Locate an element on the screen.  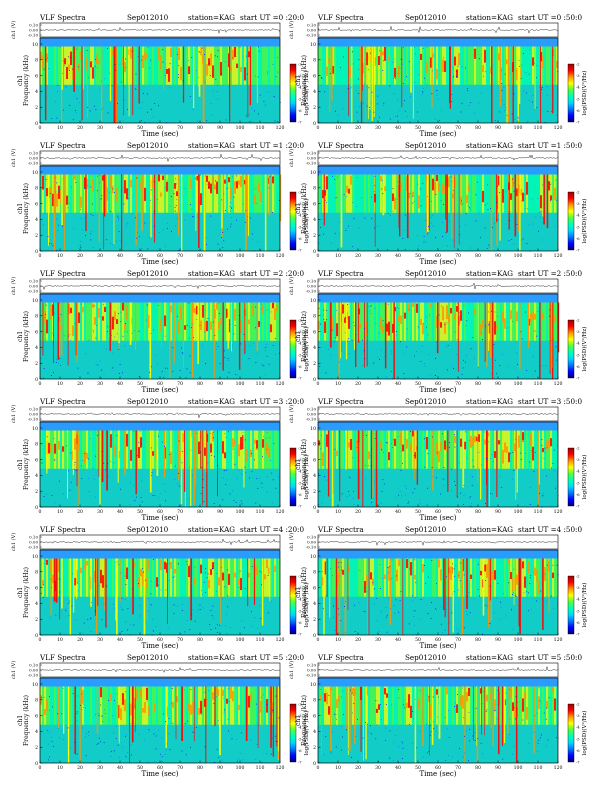
time-tick-label: 10 is located at coordinates (60, 640).